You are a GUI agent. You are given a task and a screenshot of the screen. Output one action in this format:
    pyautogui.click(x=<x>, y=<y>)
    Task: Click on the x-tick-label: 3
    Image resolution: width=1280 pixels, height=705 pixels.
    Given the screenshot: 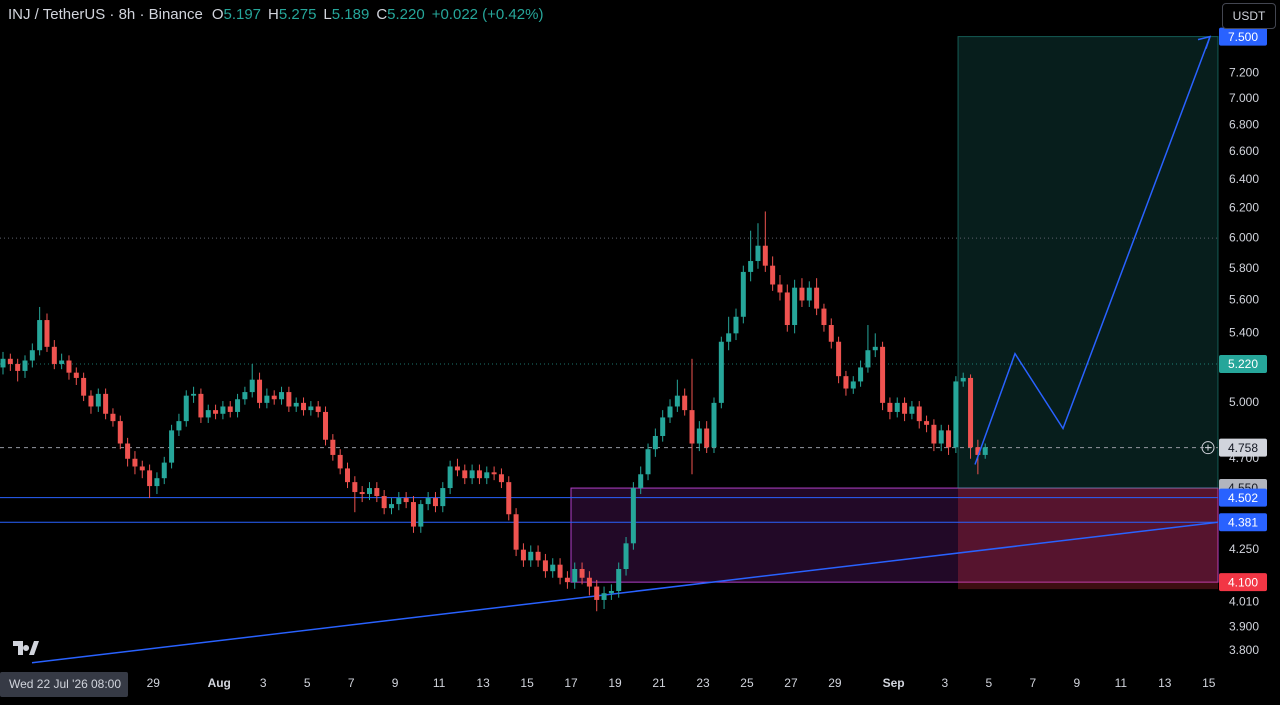 What is the action you would take?
    pyautogui.click(x=945, y=683)
    